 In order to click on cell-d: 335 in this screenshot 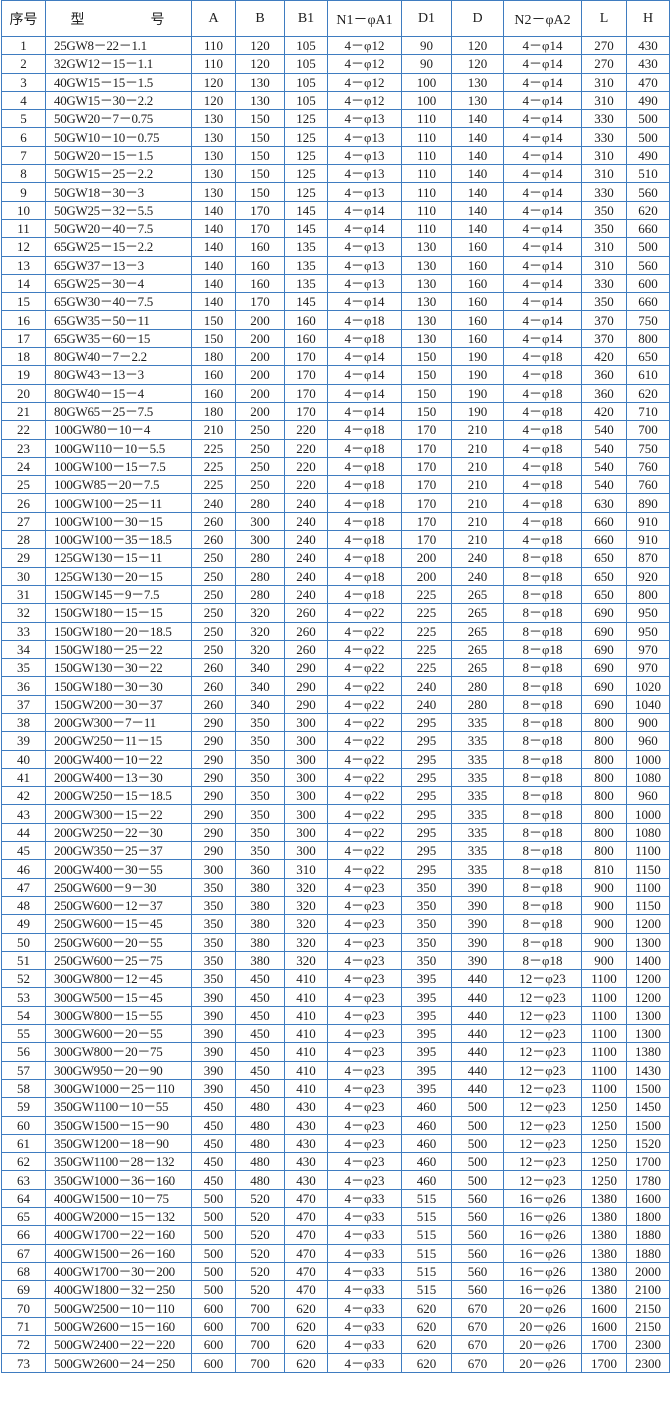, I will do `click(477, 741)`.